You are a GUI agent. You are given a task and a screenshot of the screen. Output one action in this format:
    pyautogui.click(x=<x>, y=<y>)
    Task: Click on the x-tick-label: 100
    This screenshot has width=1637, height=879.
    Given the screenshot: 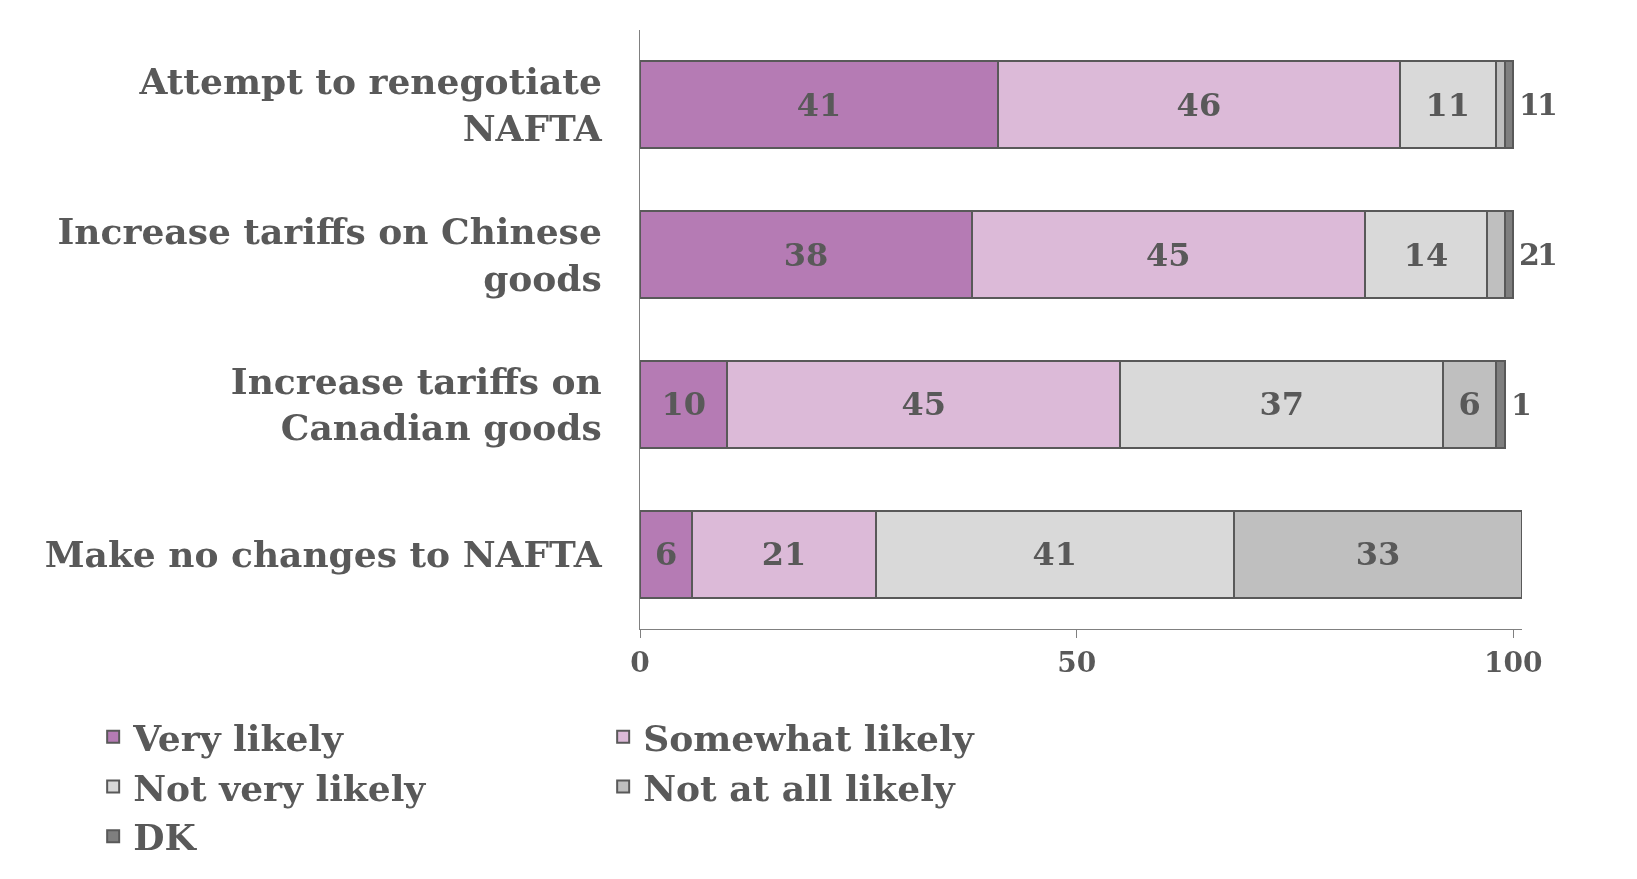 What is the action you would take?
    pyautogui.click(x=1513, y=662)
    